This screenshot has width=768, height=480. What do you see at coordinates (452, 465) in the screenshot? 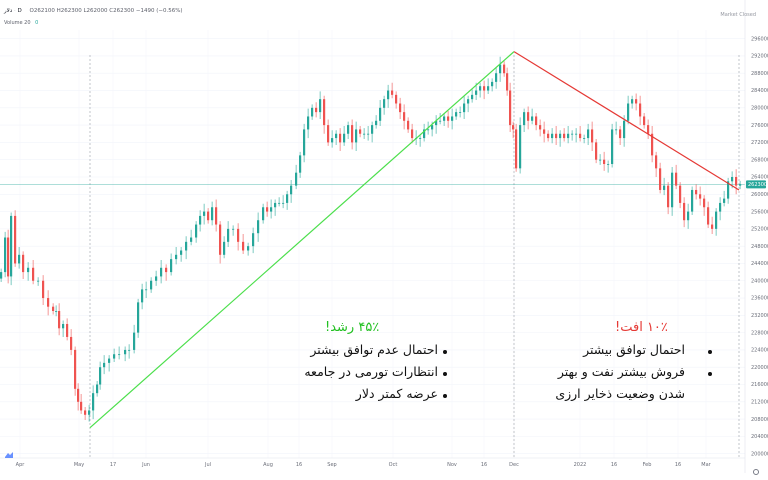
I see `time-tick-label: Nov` at bounding box center [452, 465].